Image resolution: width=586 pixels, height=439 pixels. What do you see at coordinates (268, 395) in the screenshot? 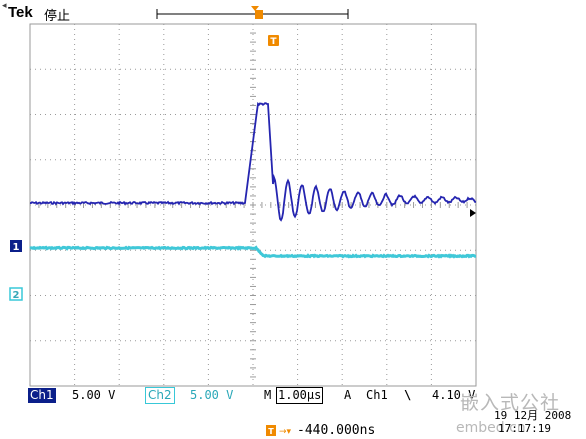
I see `timebase-prefix: M` at bounding box center [268, 395].